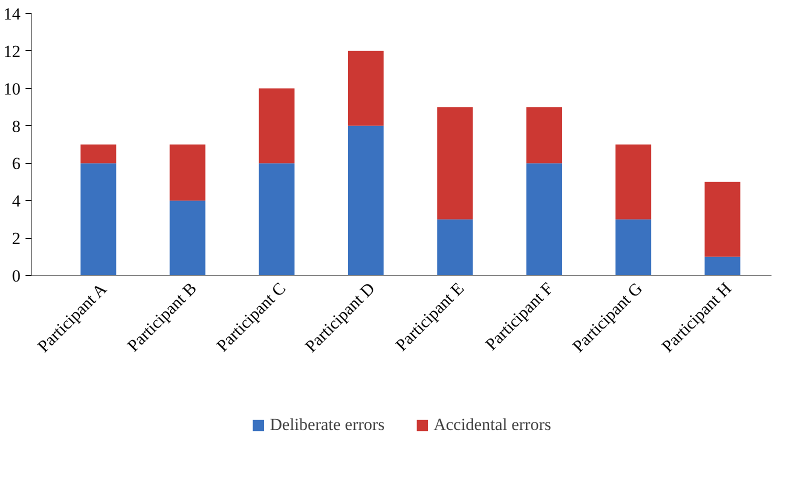  I want to click on y-tick-label: 2, so click(16, 238).